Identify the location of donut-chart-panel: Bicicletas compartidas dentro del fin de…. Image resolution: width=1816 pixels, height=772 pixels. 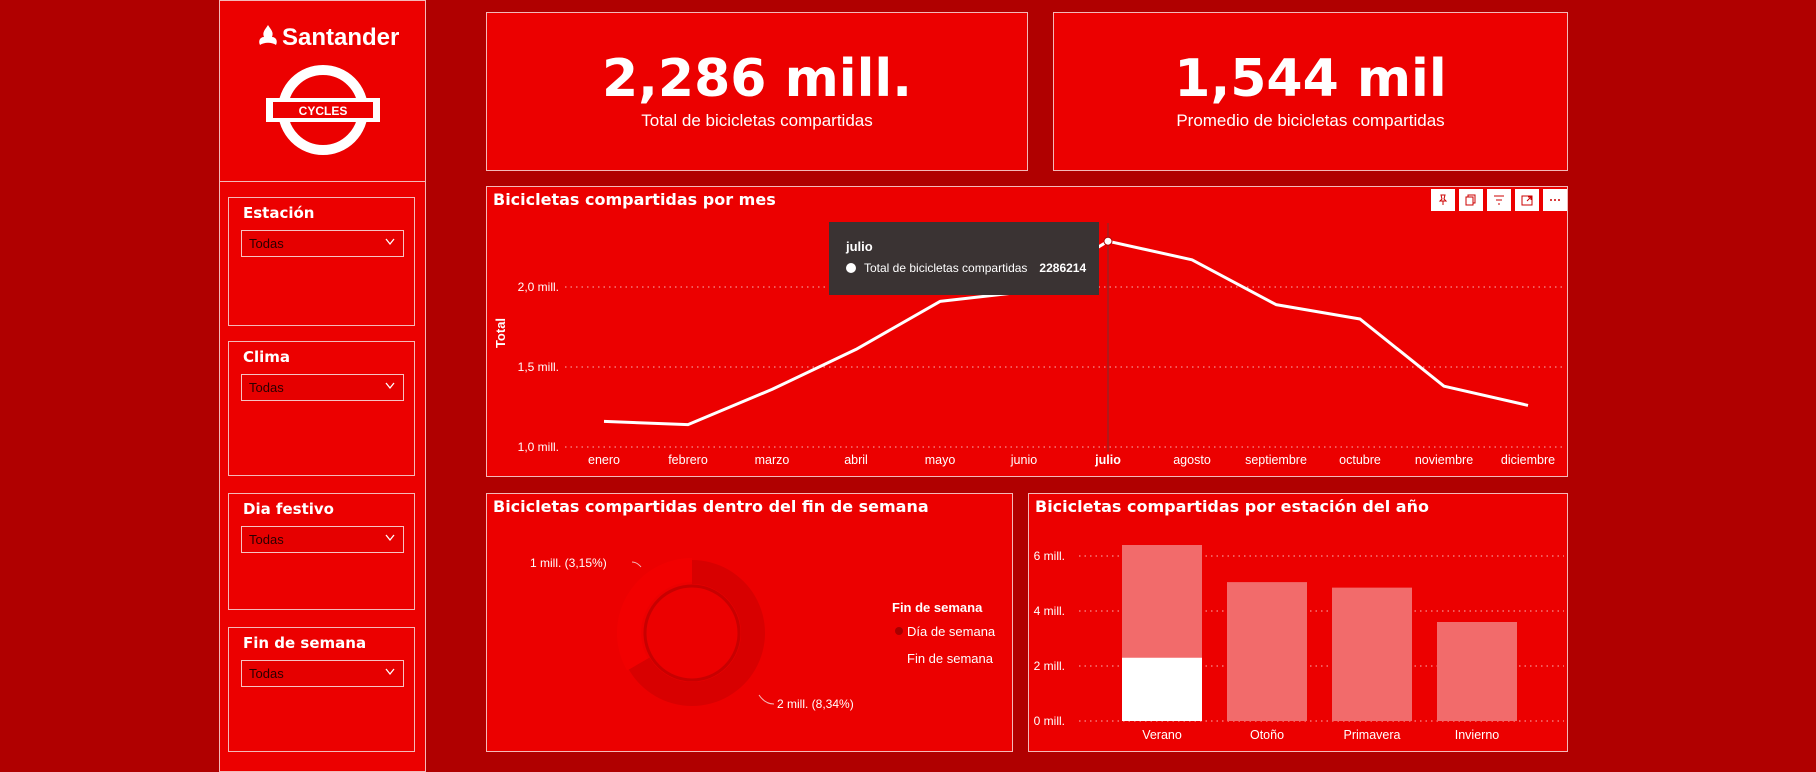
(749, 622).